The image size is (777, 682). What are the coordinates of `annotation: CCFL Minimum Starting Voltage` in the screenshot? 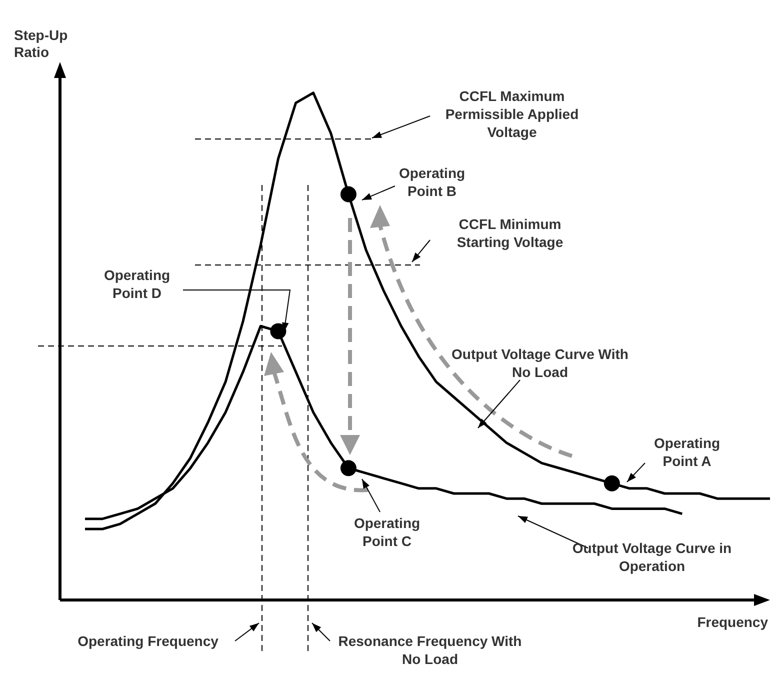 It's located at (510, 233).